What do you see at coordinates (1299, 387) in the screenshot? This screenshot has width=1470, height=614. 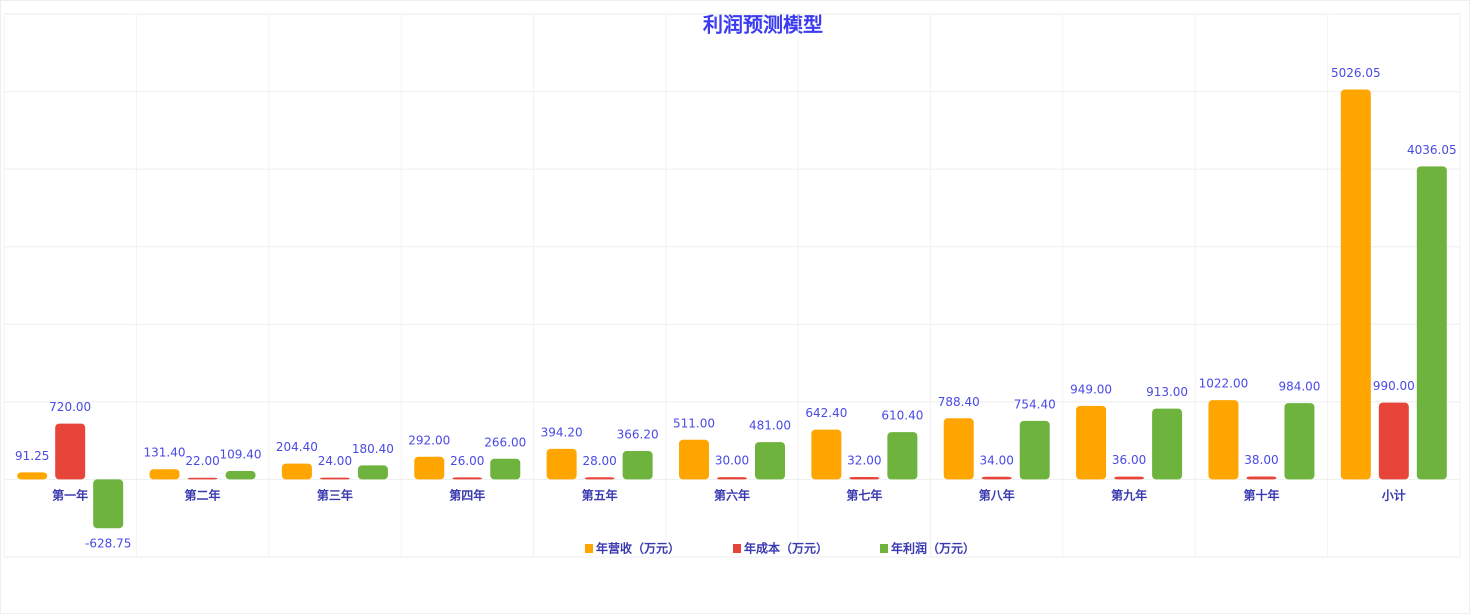 I see `value-label: 984.00` at bounding box center [1299, 387].